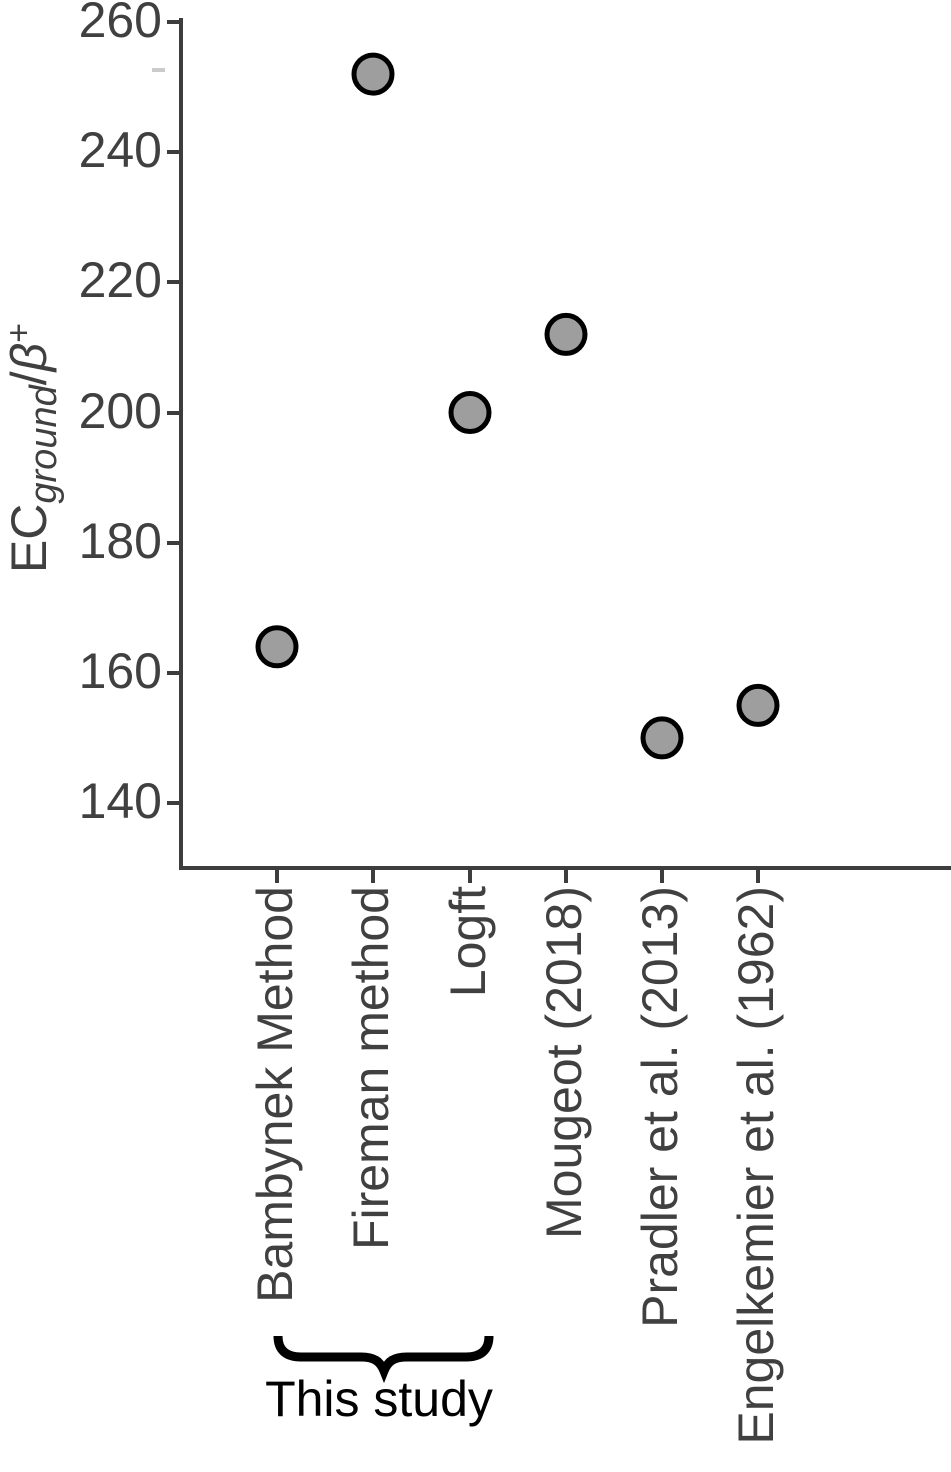 This screenshot has width=951, height=1472. What do you see at coordinates (379, 1399) in the screenshot?
I see `this-study-annotation: This study` at bounding box center [379, 1399].